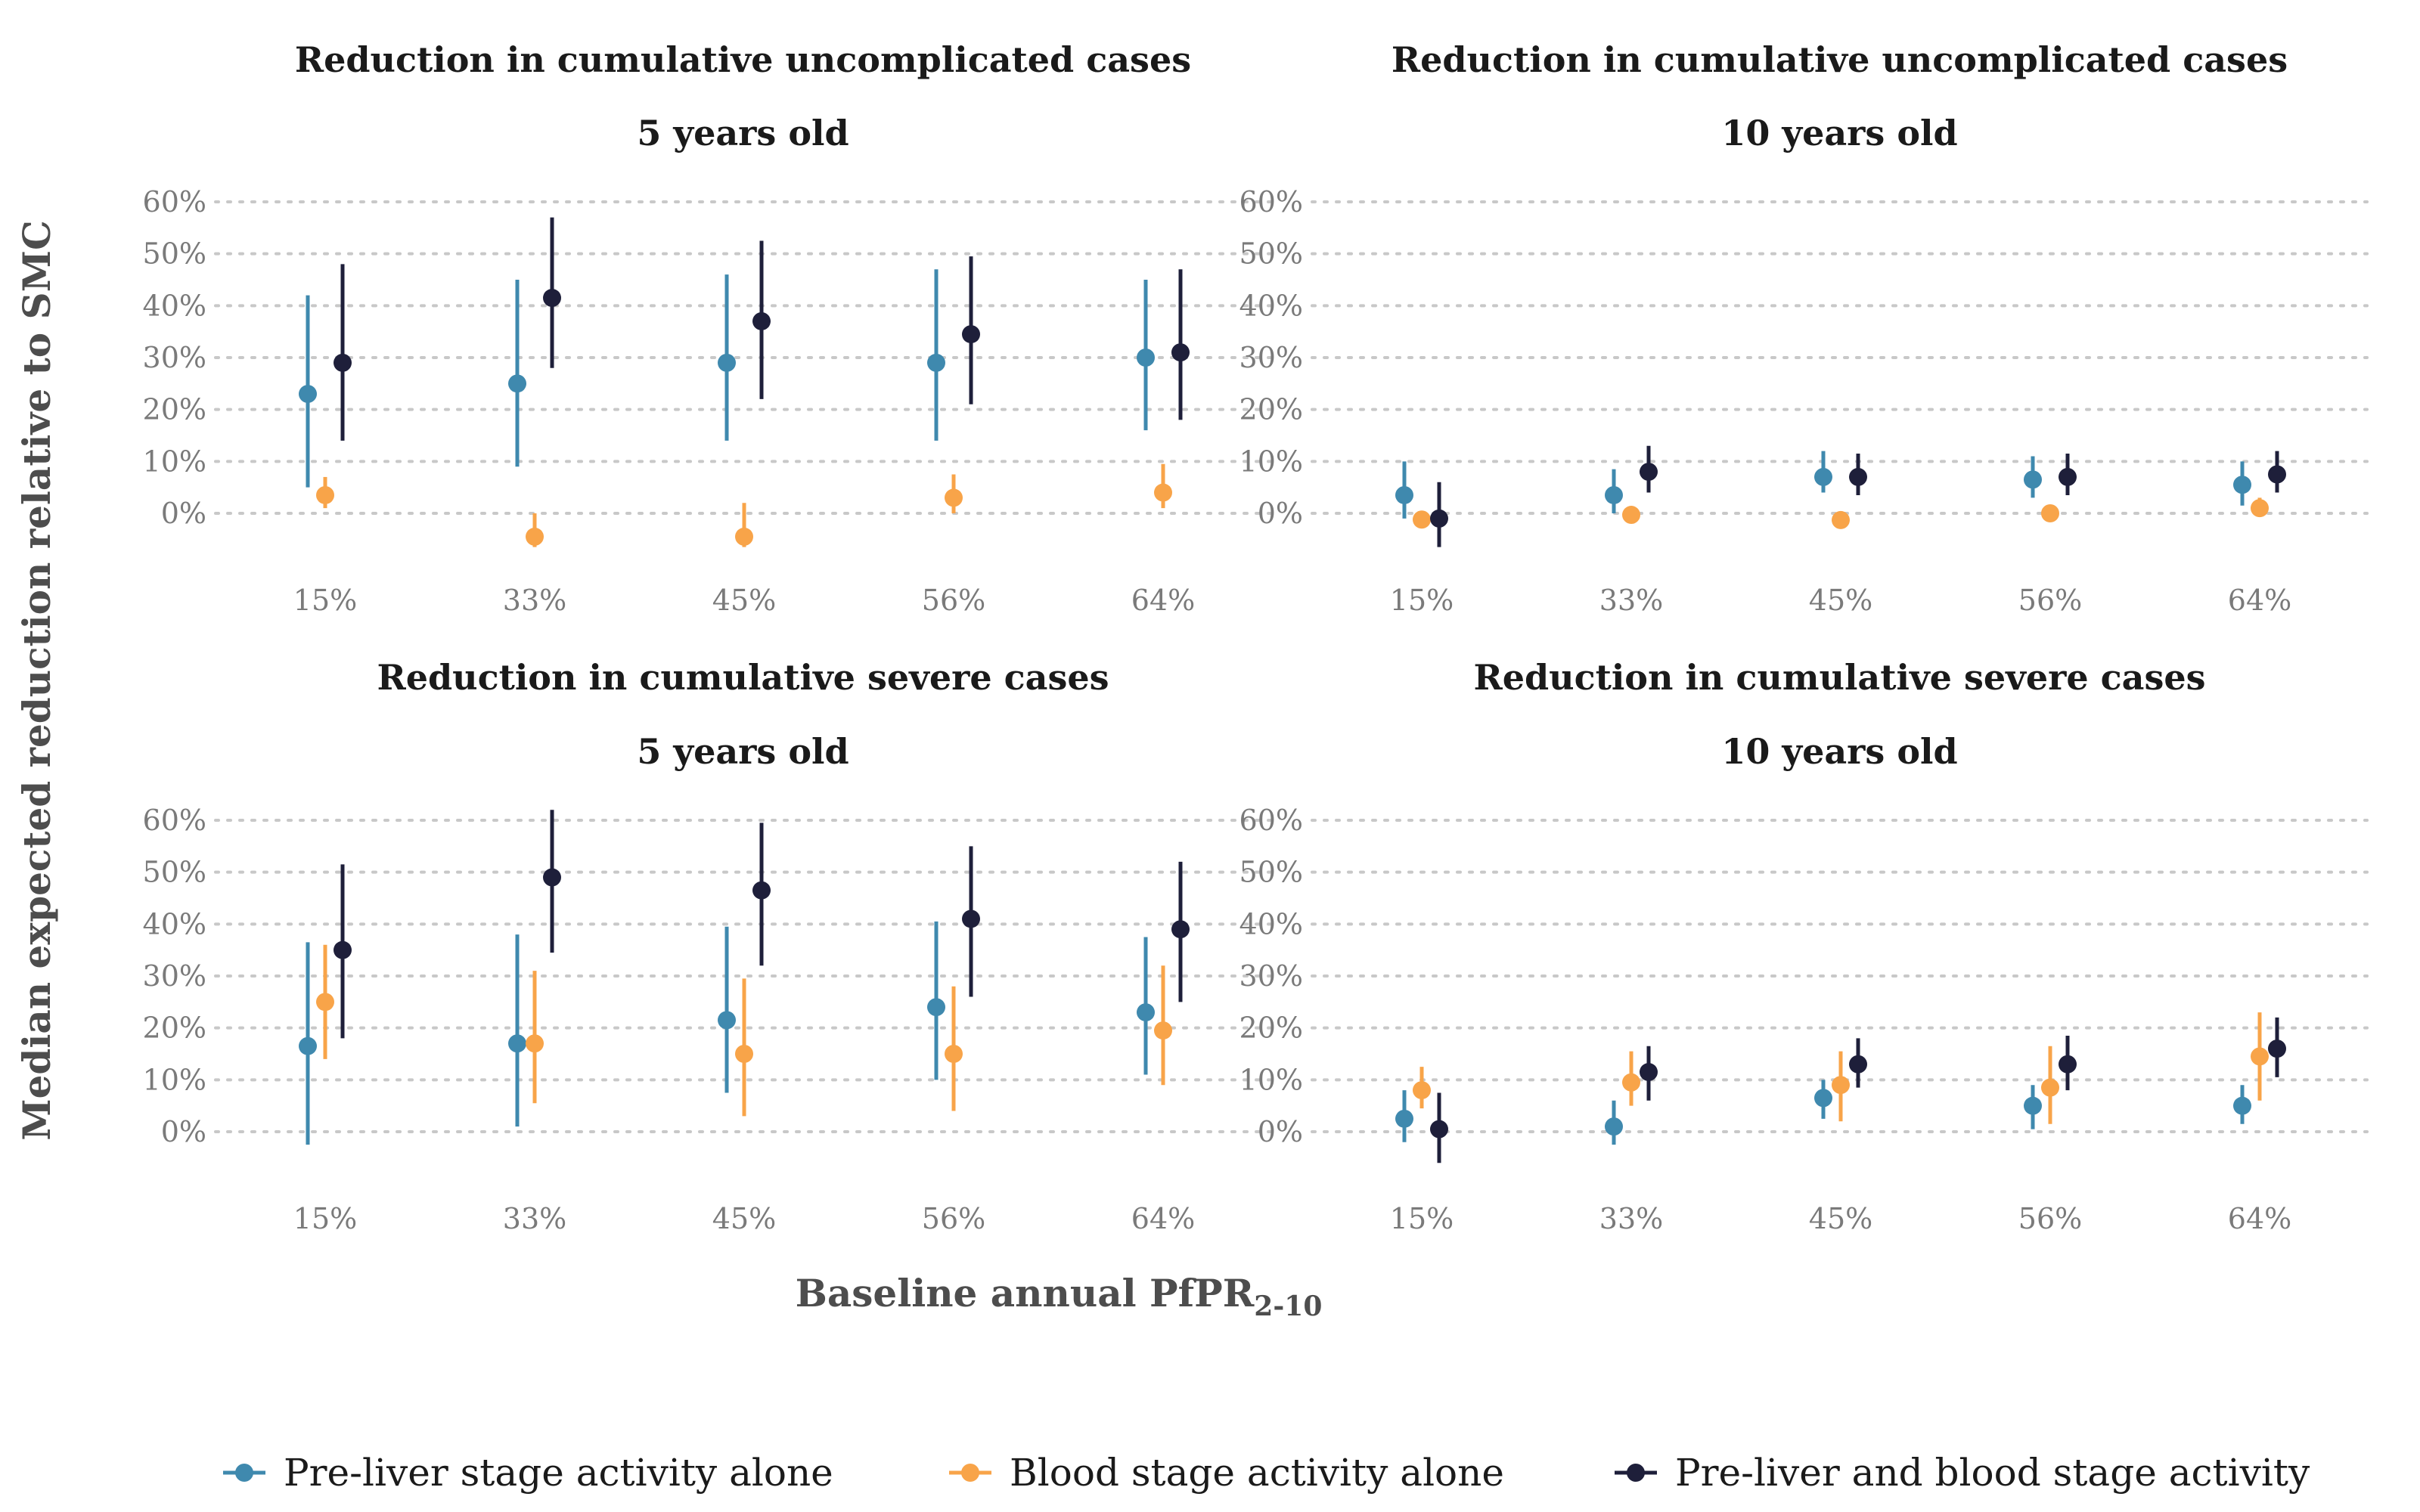  Describe the element at coordinates (1257, 1473) in the screenshot. I see `legend-label: Blood stage activity alone` at that location.